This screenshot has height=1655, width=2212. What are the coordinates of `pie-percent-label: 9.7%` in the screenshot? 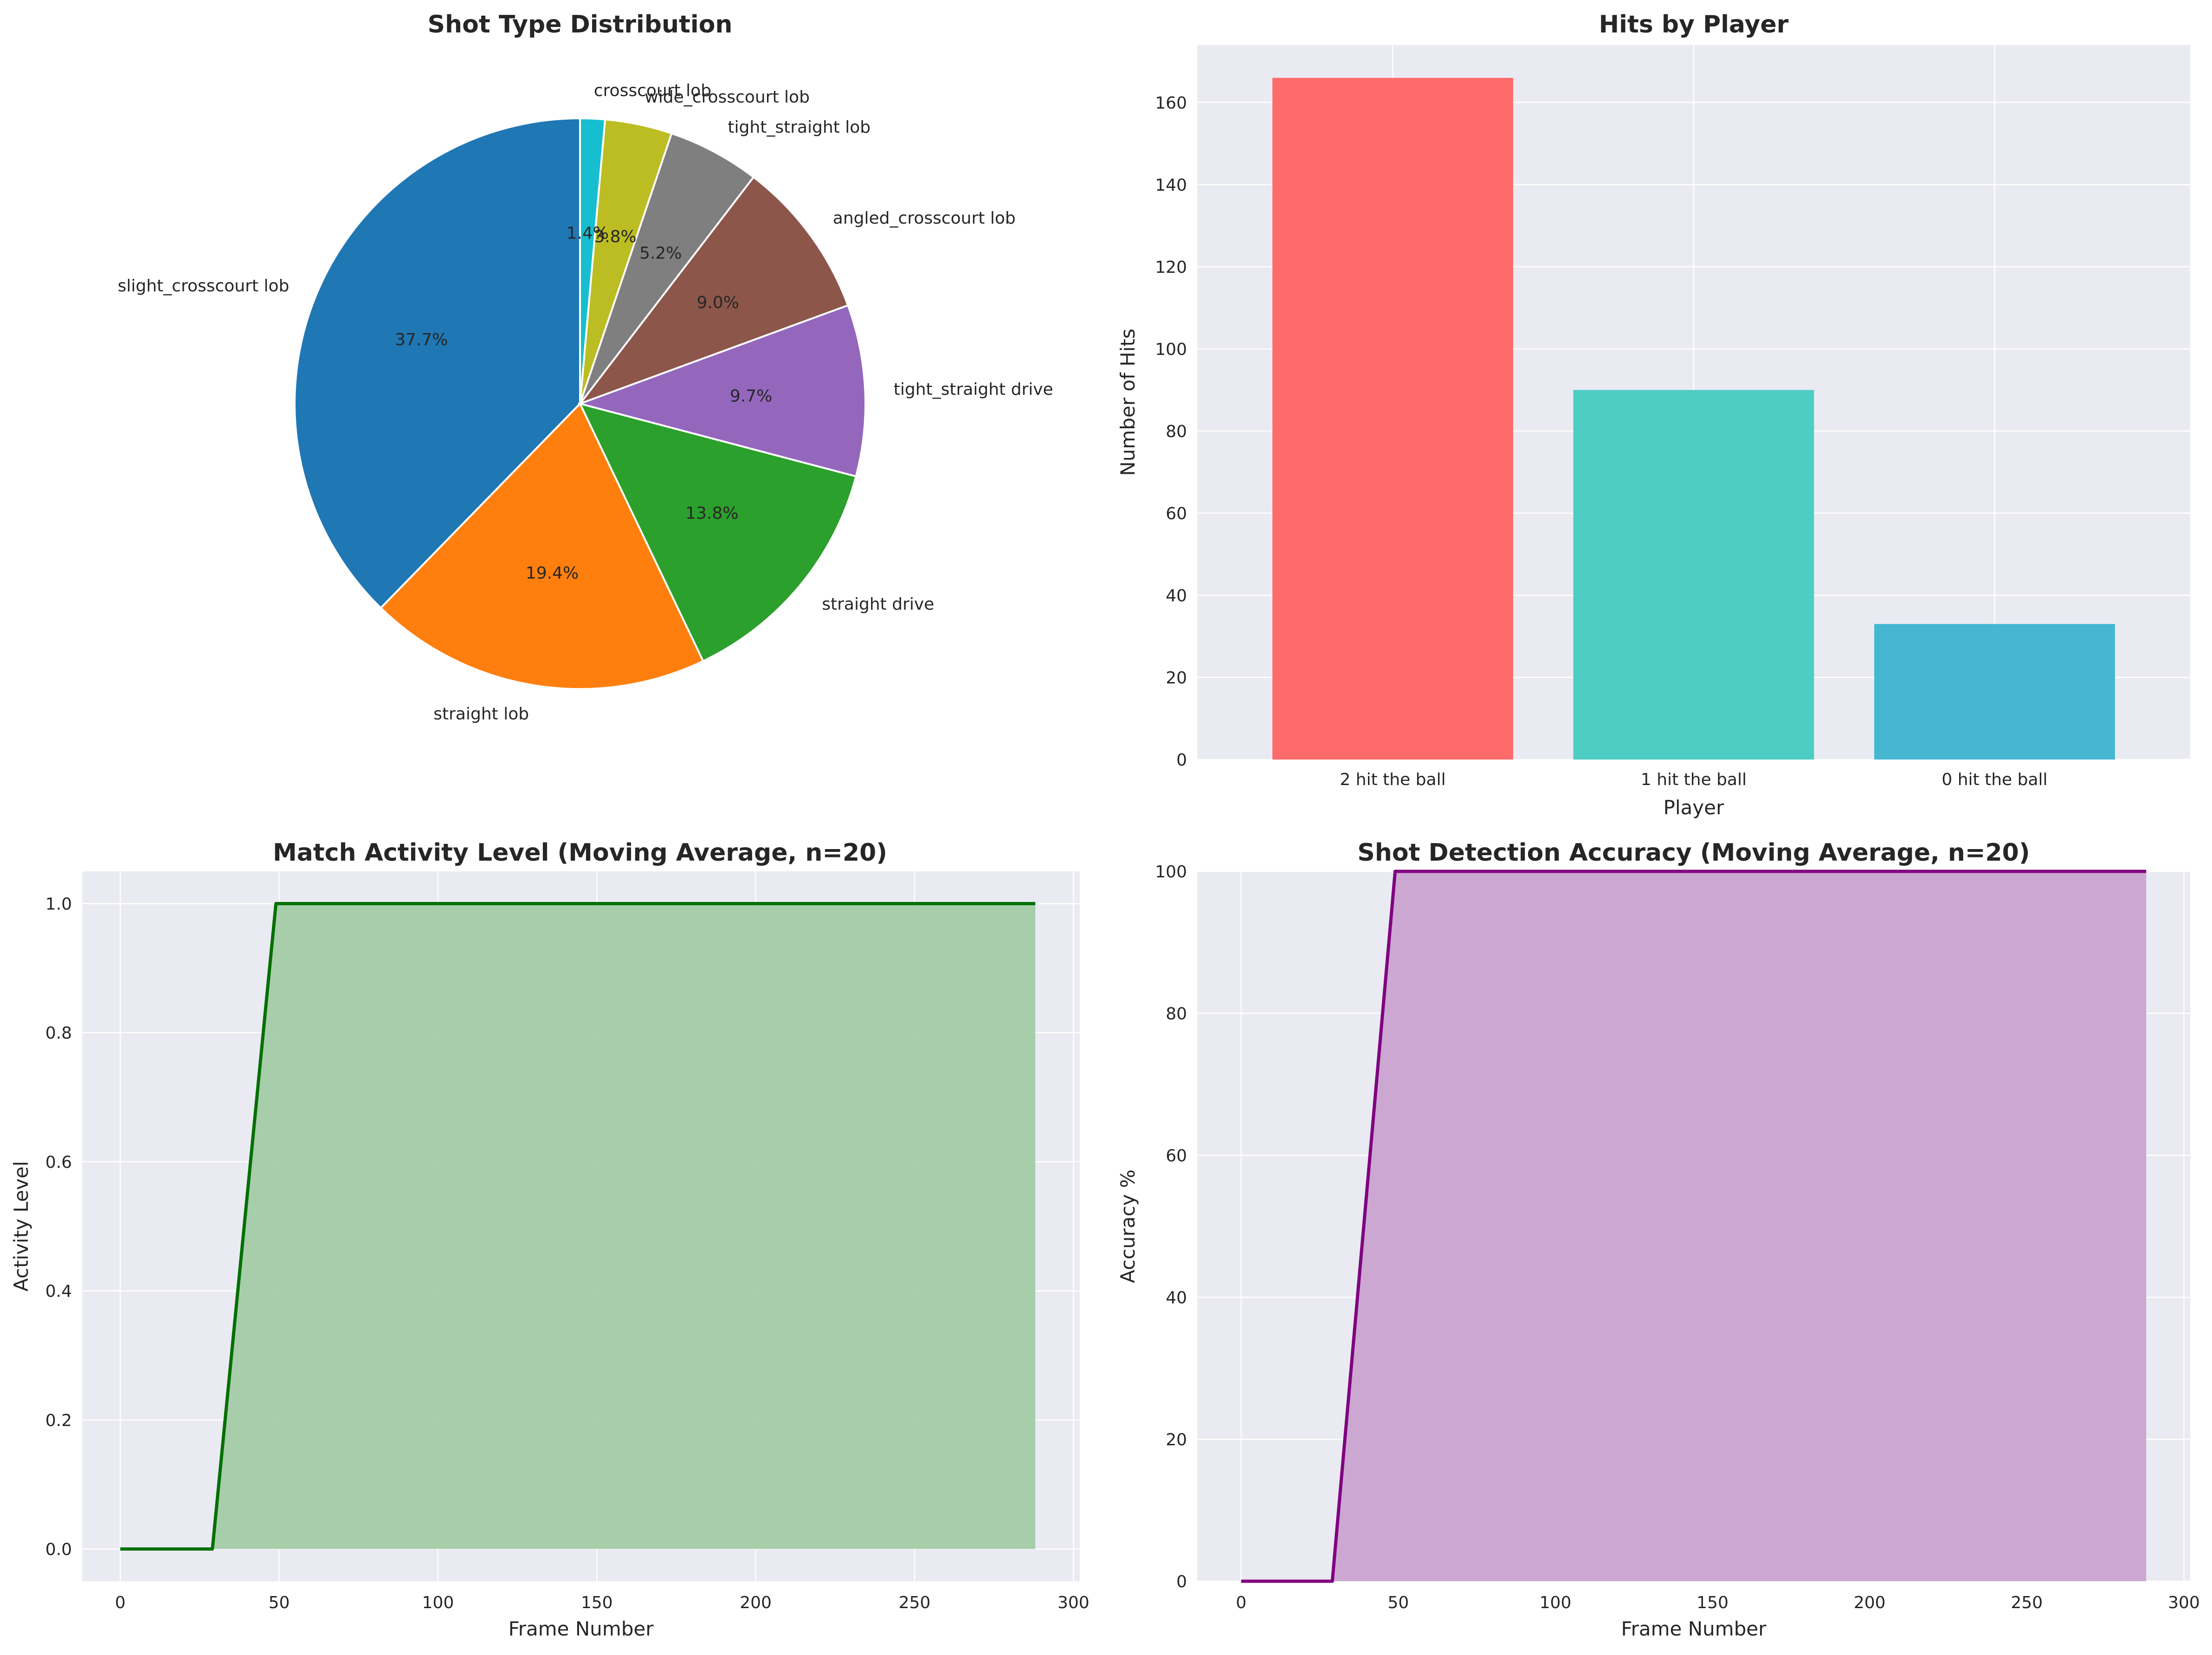 It's located at (751, 396).